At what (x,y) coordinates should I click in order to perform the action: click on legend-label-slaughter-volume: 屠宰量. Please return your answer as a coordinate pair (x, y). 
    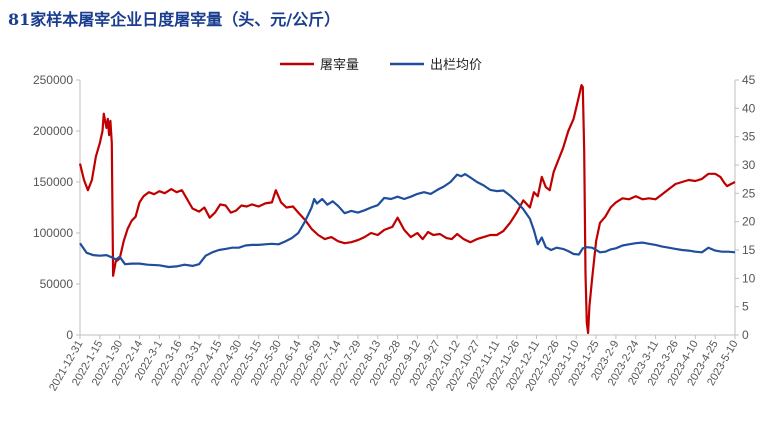
    Looking at the image, I should click on (339, 65).